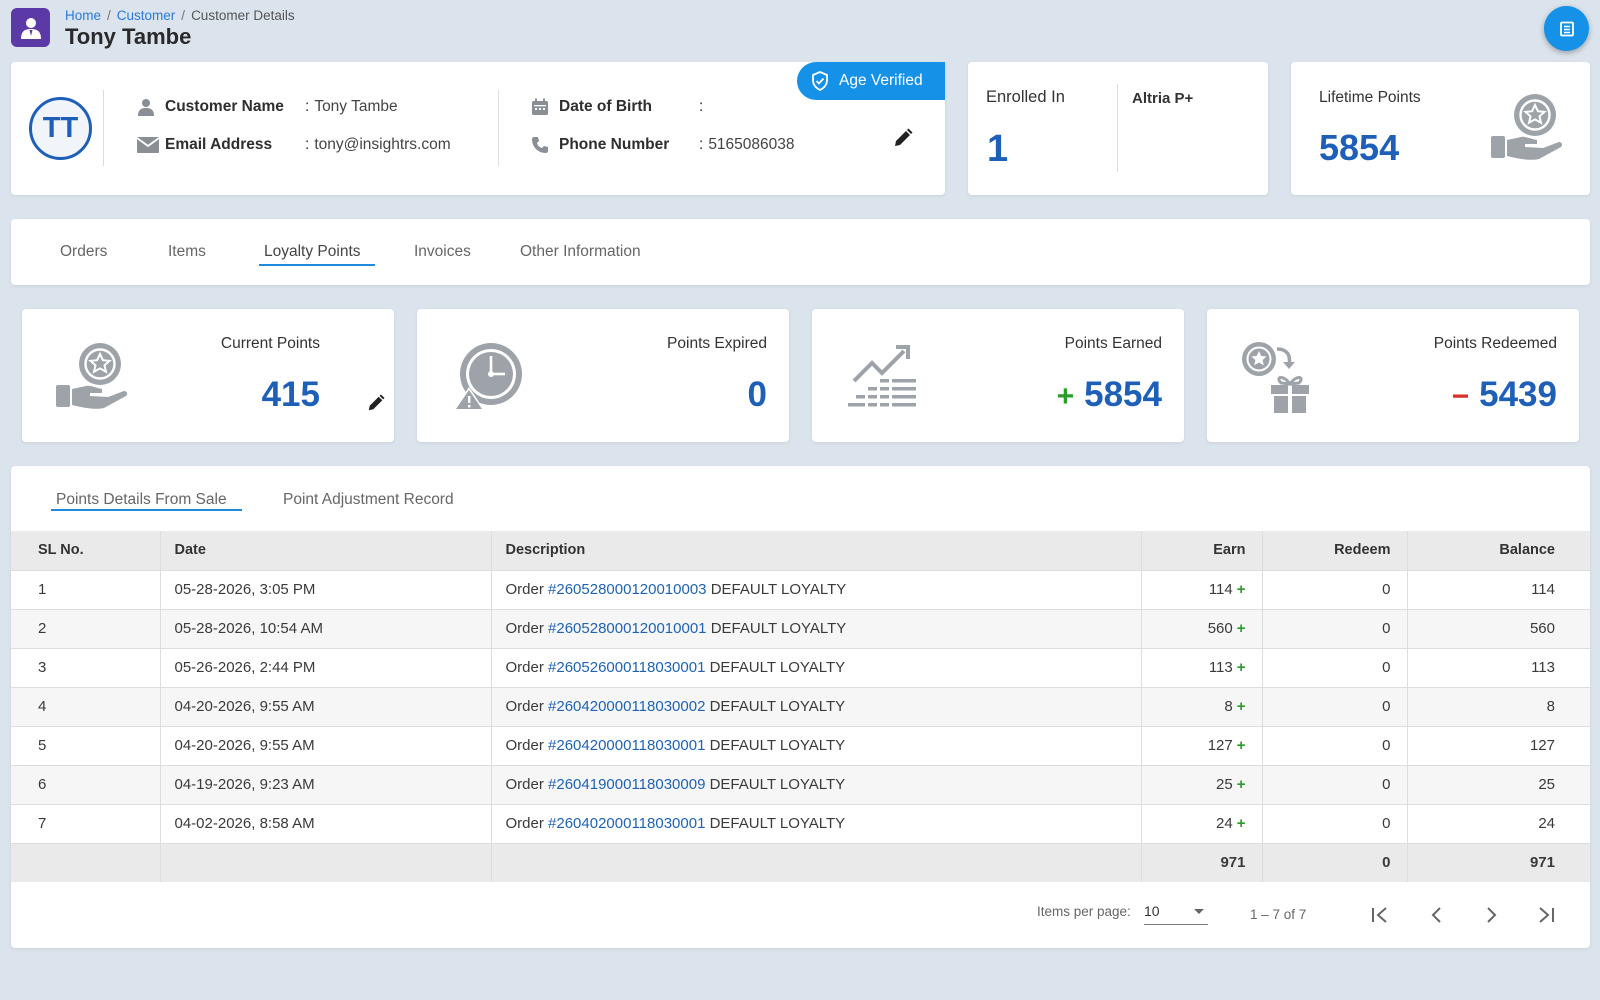 The image size is (1600, 1000). I want to click on document-icon, so click(1566, 28).